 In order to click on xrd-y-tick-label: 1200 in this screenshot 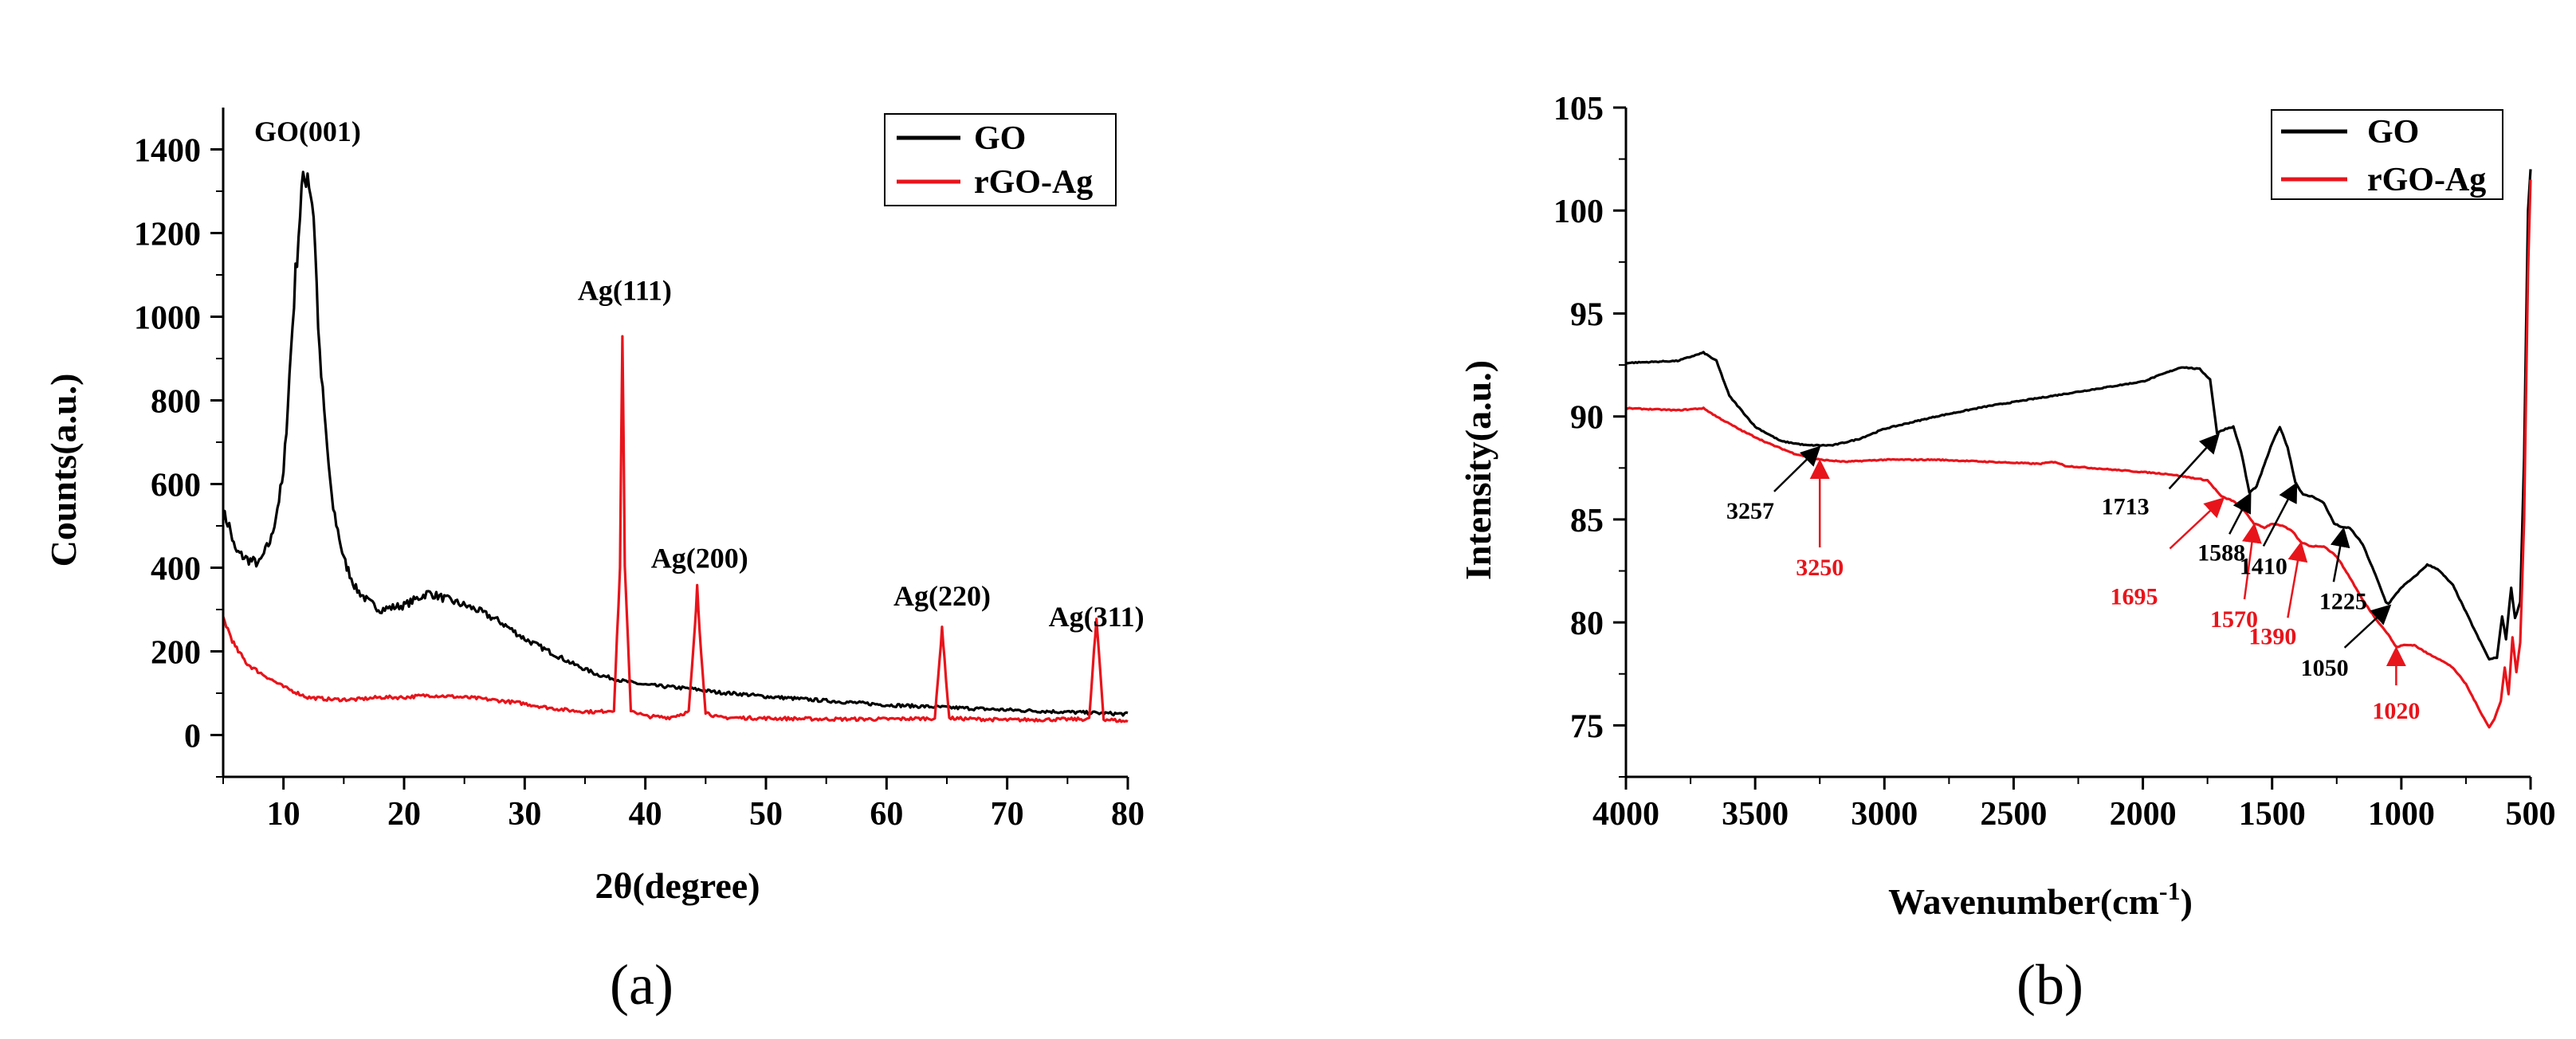, I will do `click(167, 235)`.